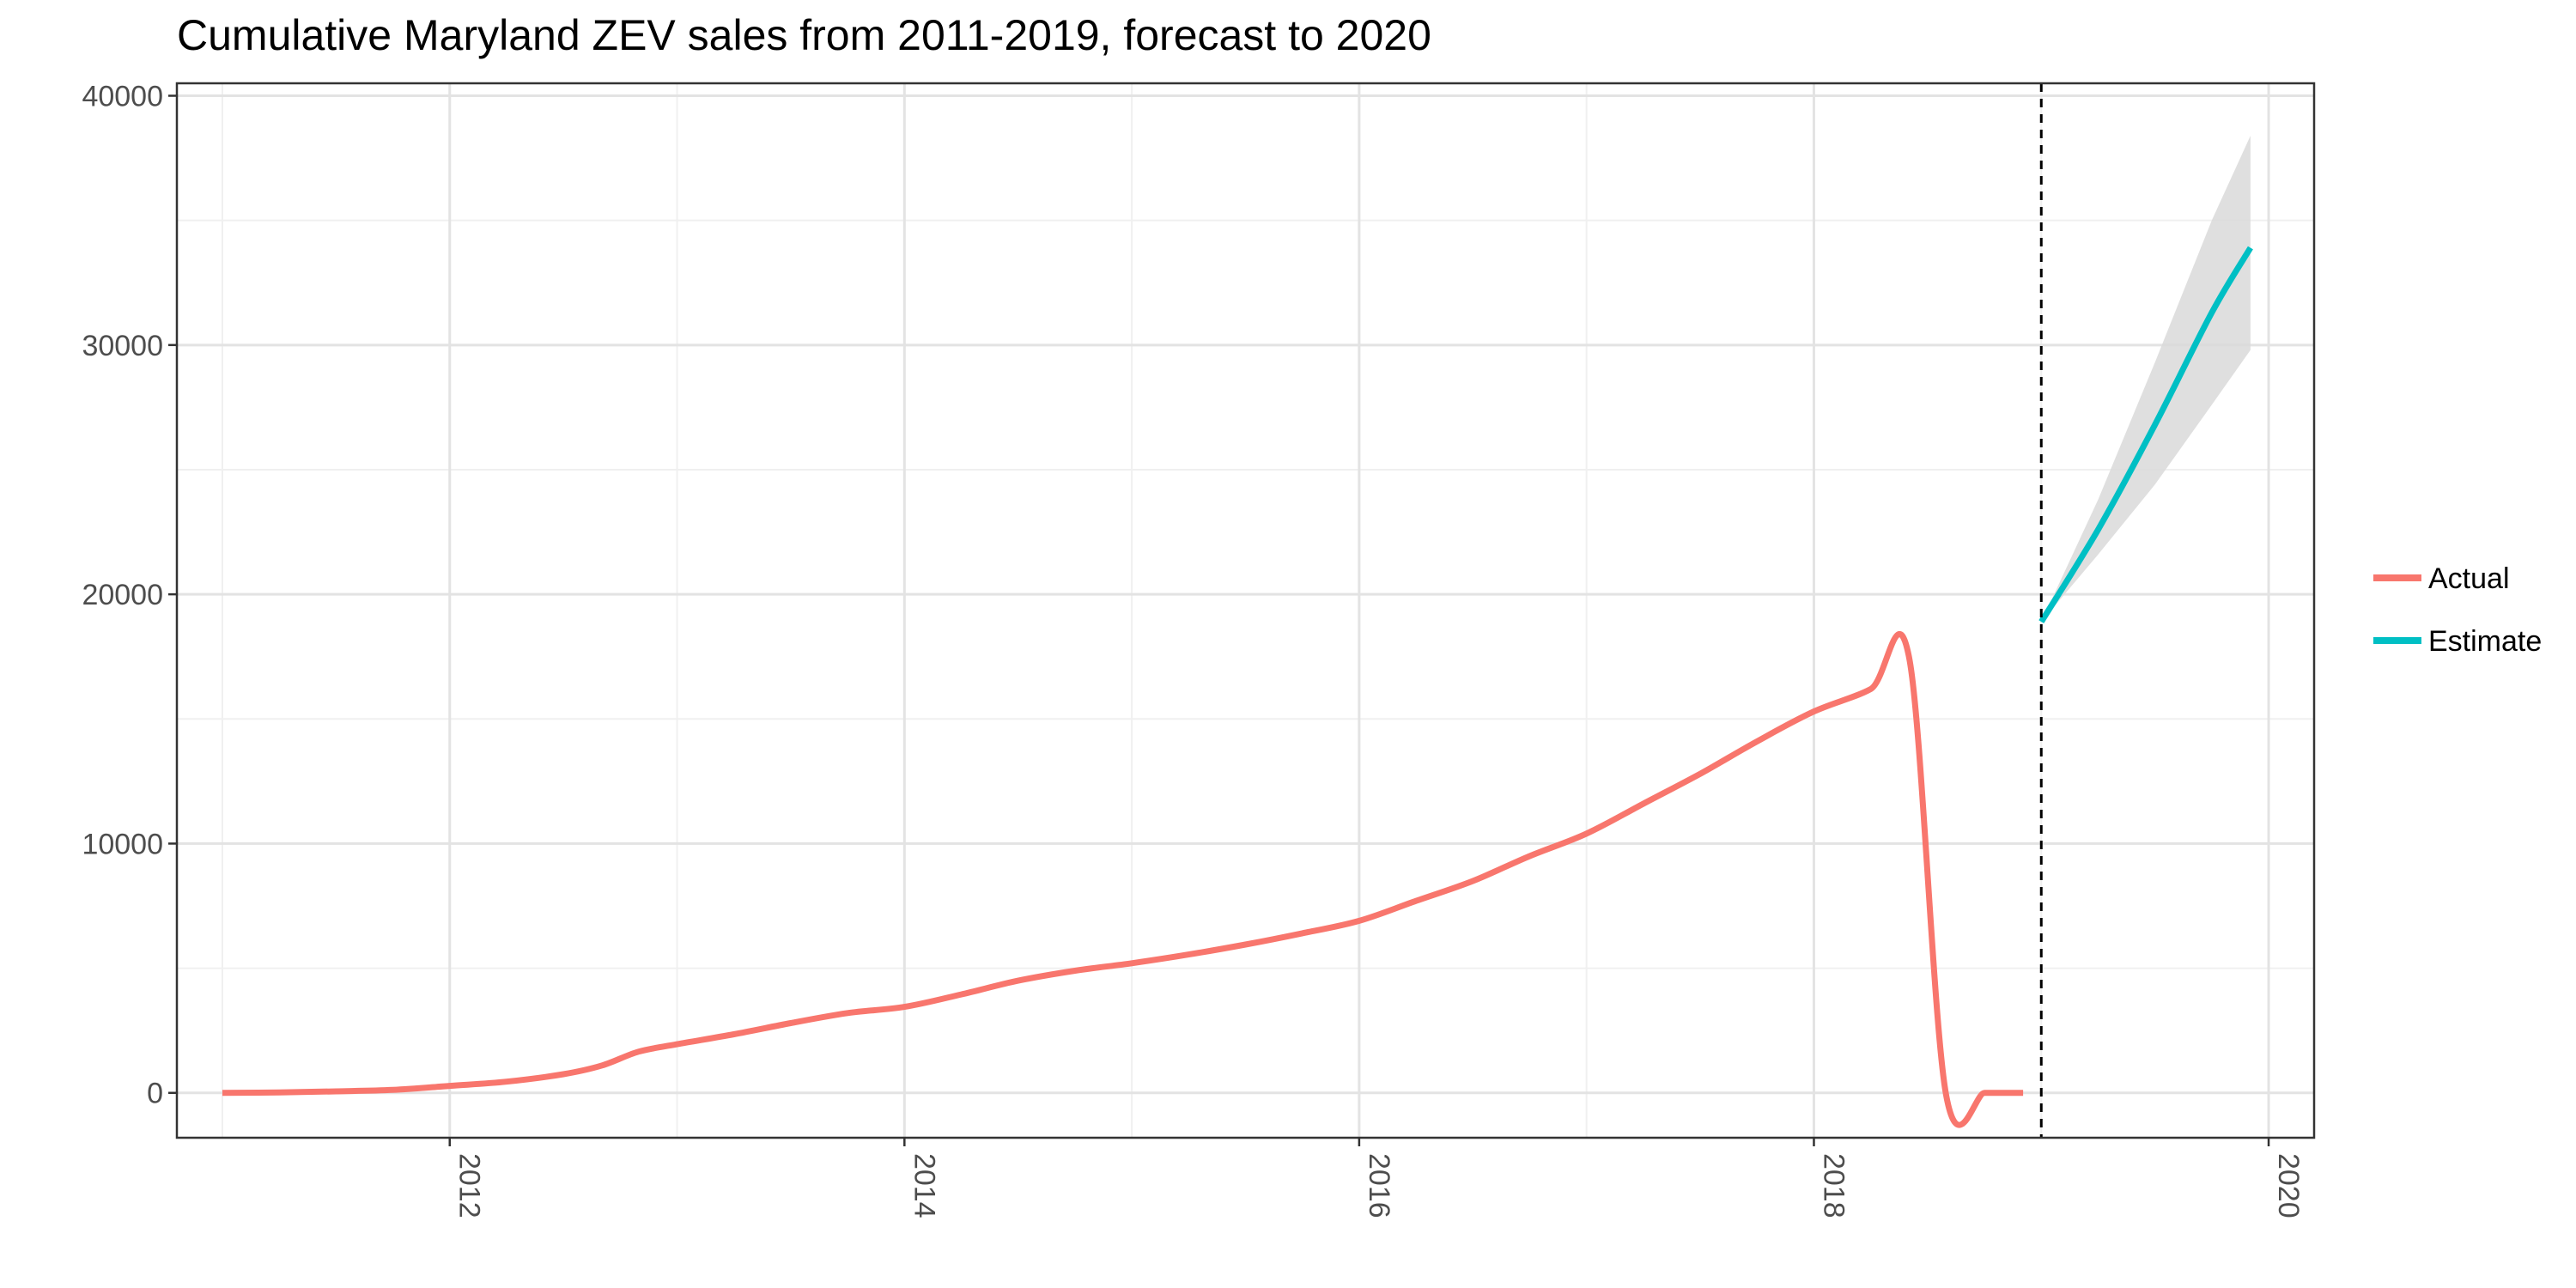 The image size is (2576, 1288). I want to click on x-tick-label: 2016, so click(1379, 1185).